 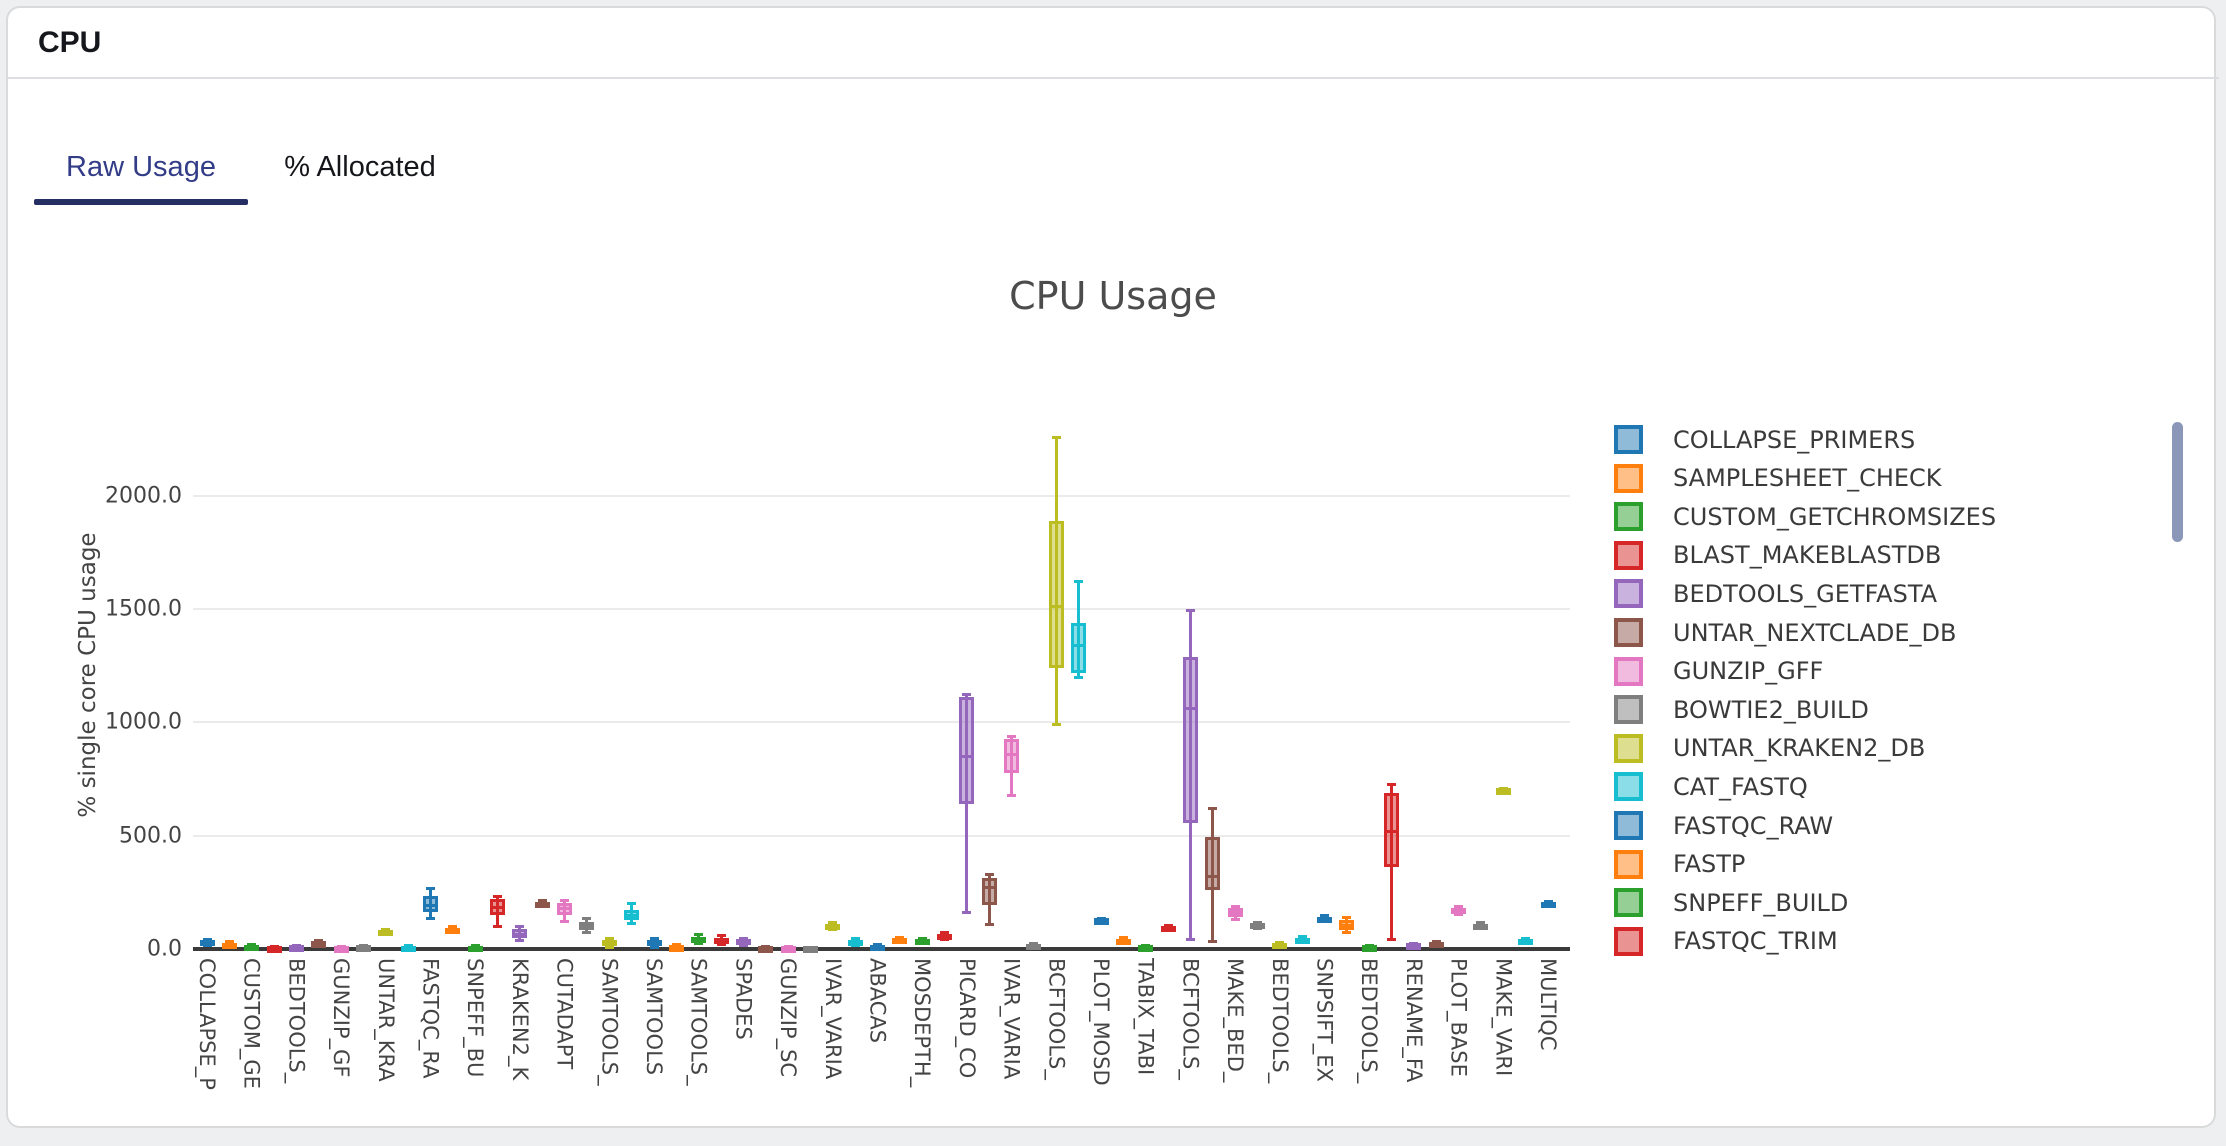 I want to click on legend-label: SNPEFF_BUILD, so click(x=1761, y=902).